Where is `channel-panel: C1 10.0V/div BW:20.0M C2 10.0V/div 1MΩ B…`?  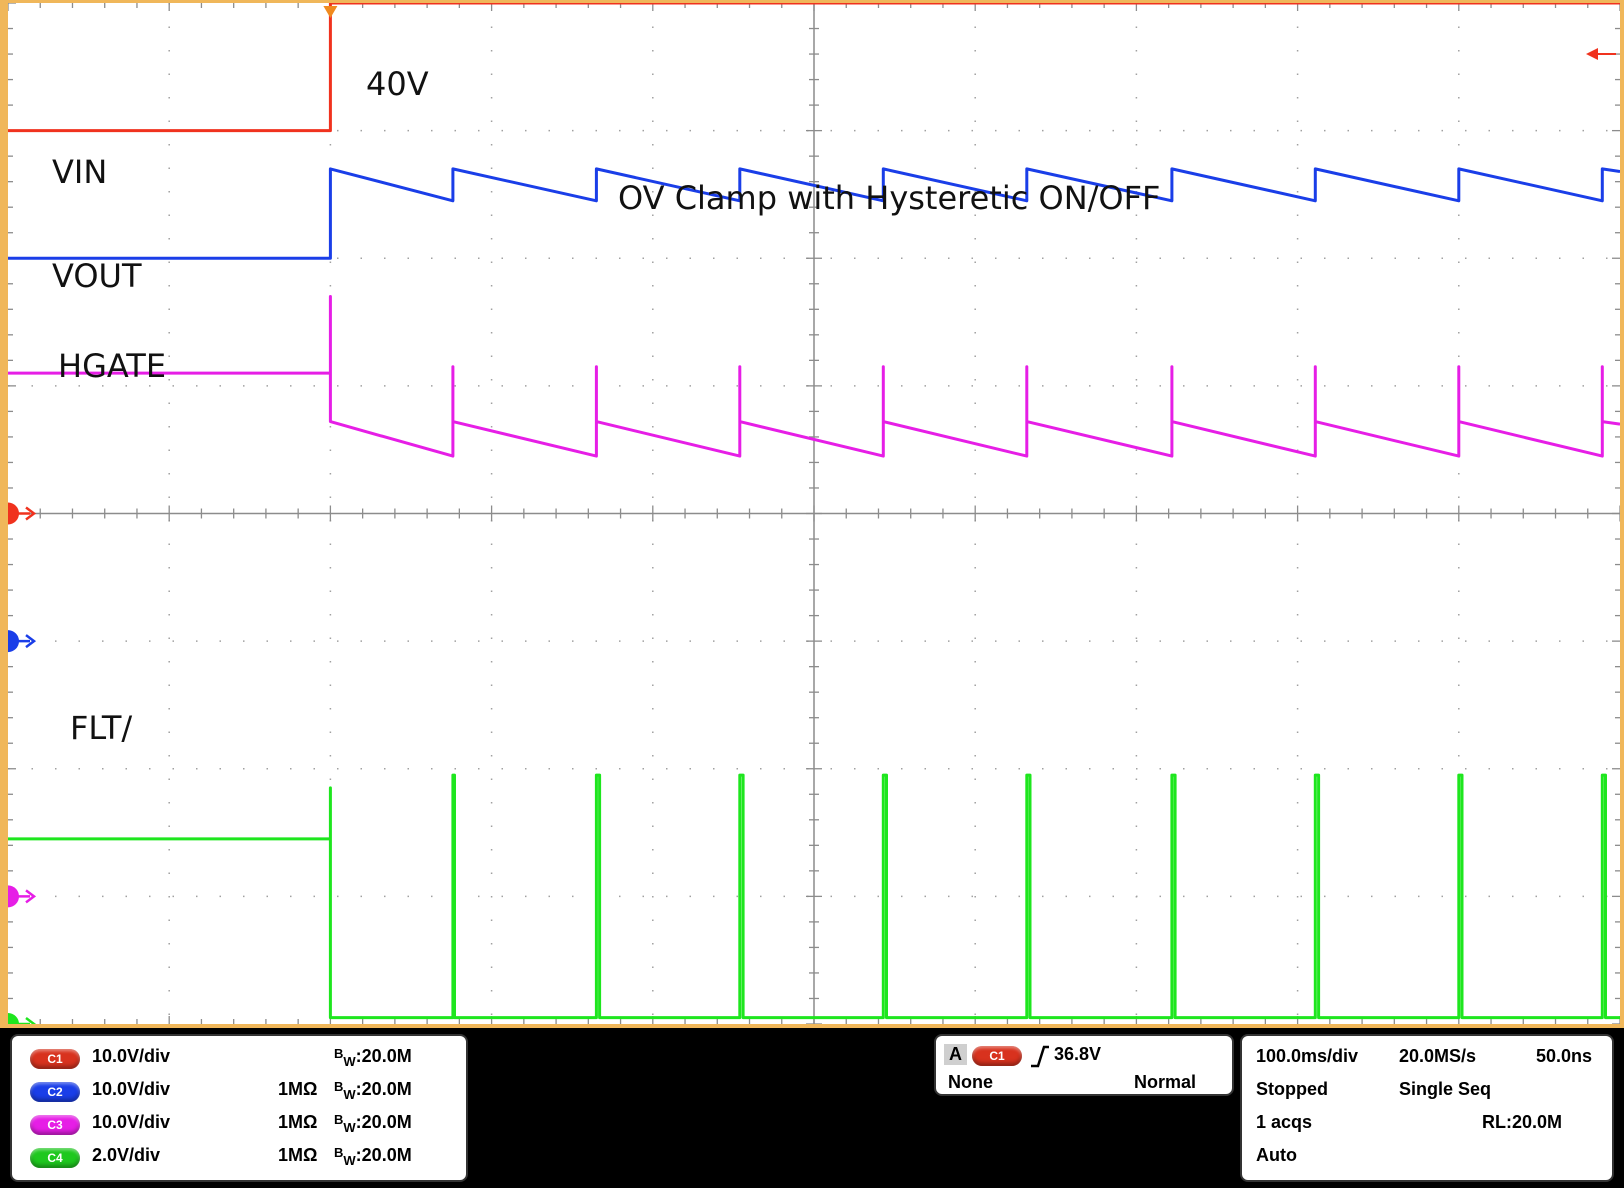 channel-panel: C1 10.0V/div BW:20.0M C2 10.0V/div 1MΩ B… is located at coordinates (239, 1108).